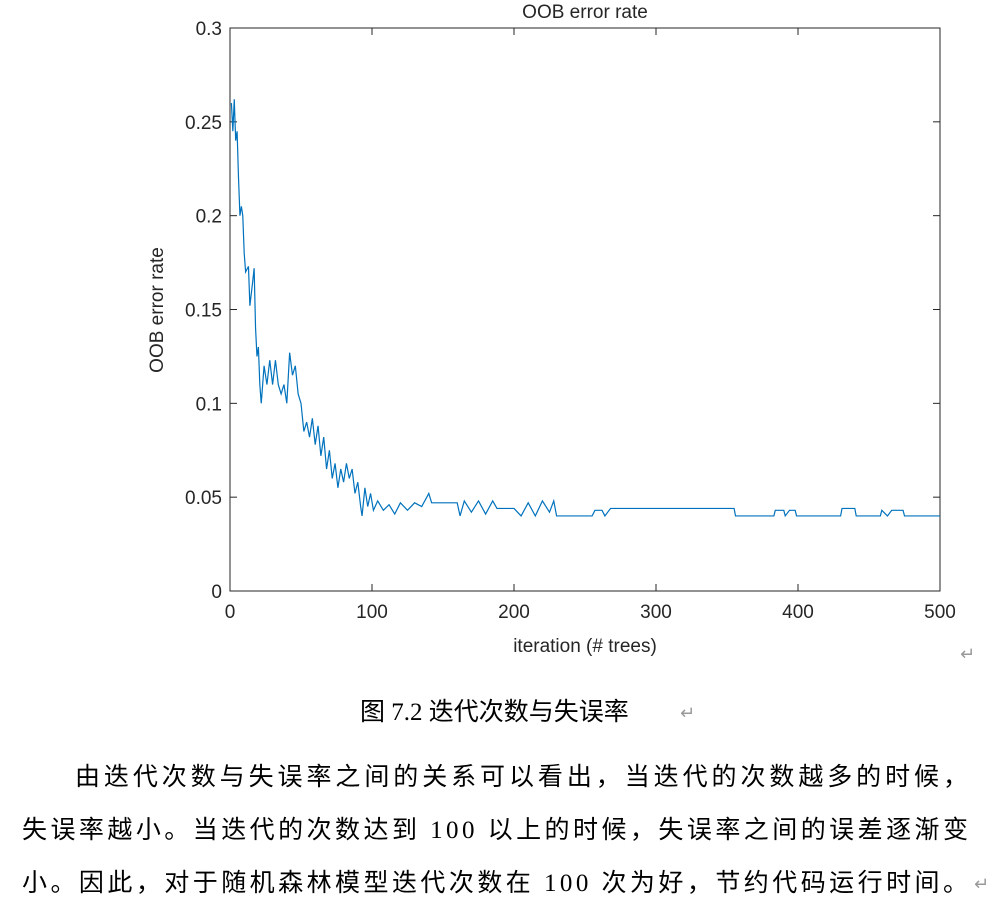 The width and height of the screenshot is (995, 900). Describe the element at coordinates (203, 311) in the screenshot. I see `y-tick-label: 0.15` at that location.